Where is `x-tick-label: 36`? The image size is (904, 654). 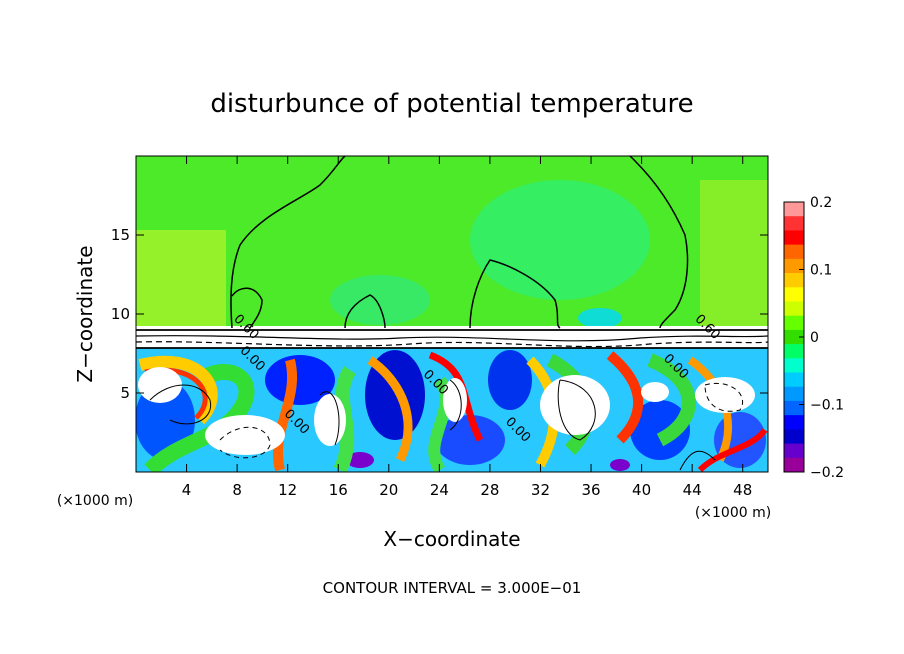 x-tick-label: 36 is located at coordinates (590, 490).